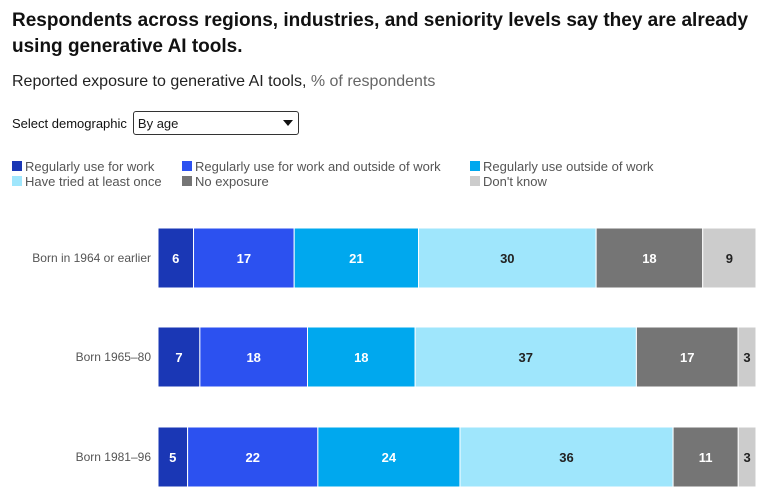 The width and height of the screenshot is (771, 498). I want to click on legend-item-have-tried-at-least-once: Have tried at least once, so click(87, 181).